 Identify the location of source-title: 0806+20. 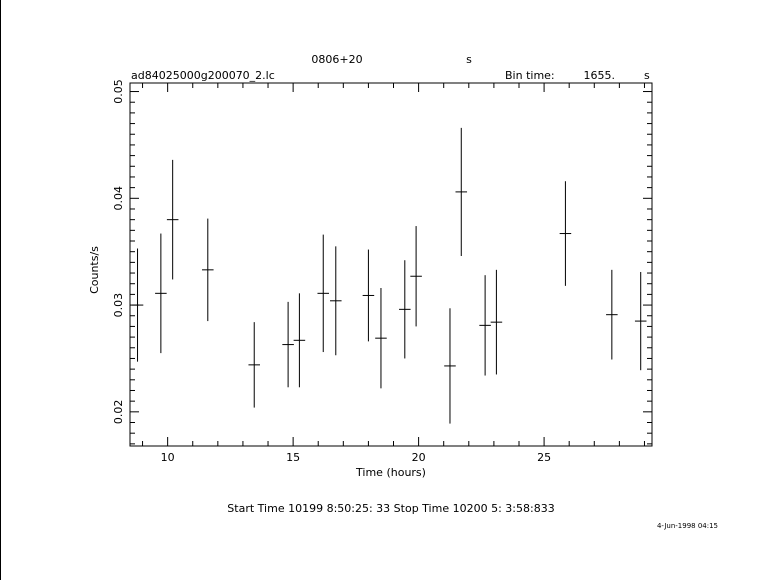
(336, 59).